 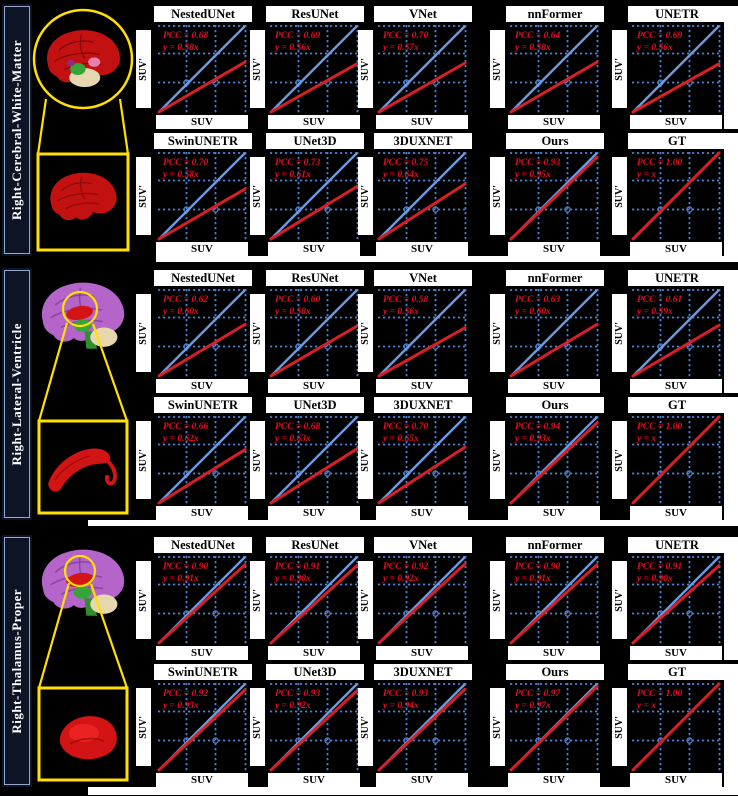 I want to click on pcc-annotation: PCC = 0.68, so click(x=298, y=427).